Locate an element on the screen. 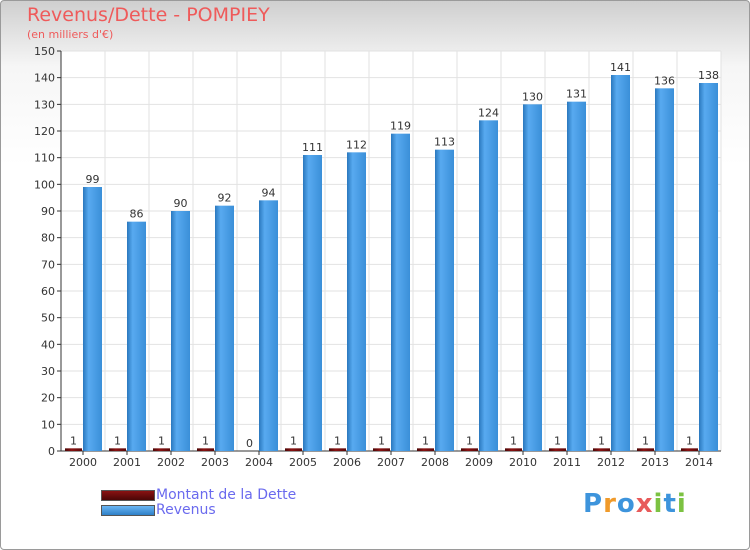 This screenshot has height=550, width=750. legend-swatch-dette is located at coordinates (128, 495).